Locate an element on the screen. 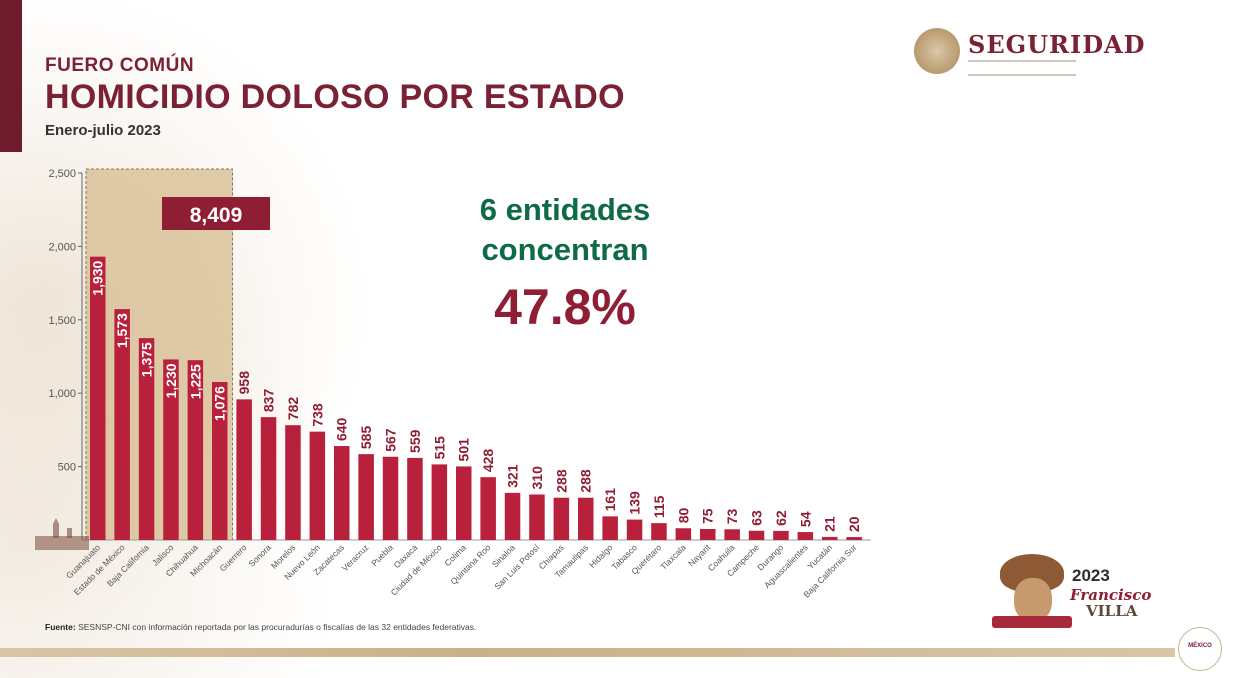 The height and width of the screenshot is (678, 1251). seguridad-logo: SEGURIDAD is located at coordinates (1029, 53).